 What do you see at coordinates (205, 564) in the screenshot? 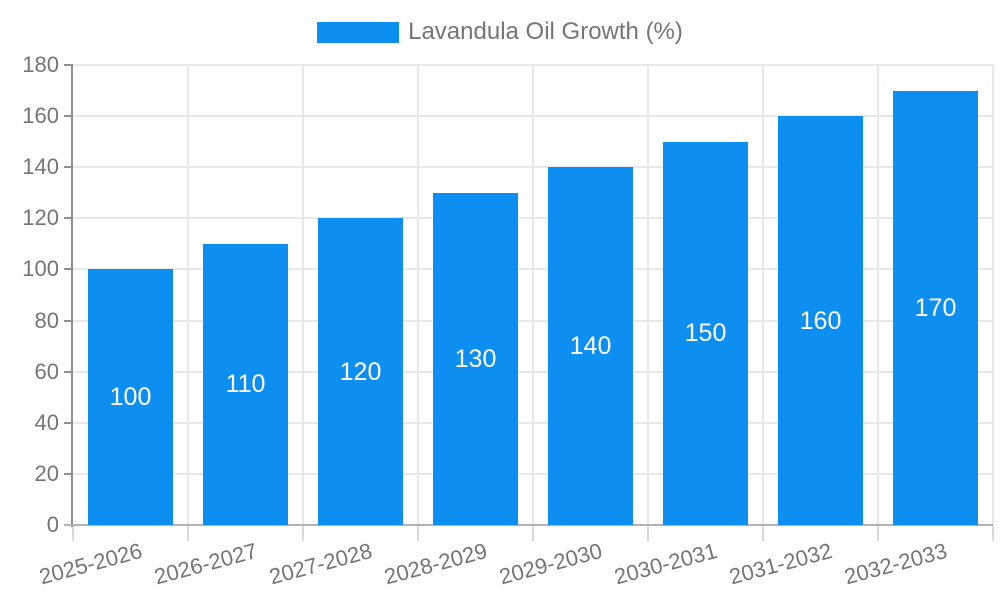
I see `x-axis-category-label: 2026-2027` at bounding box center [205, 564].